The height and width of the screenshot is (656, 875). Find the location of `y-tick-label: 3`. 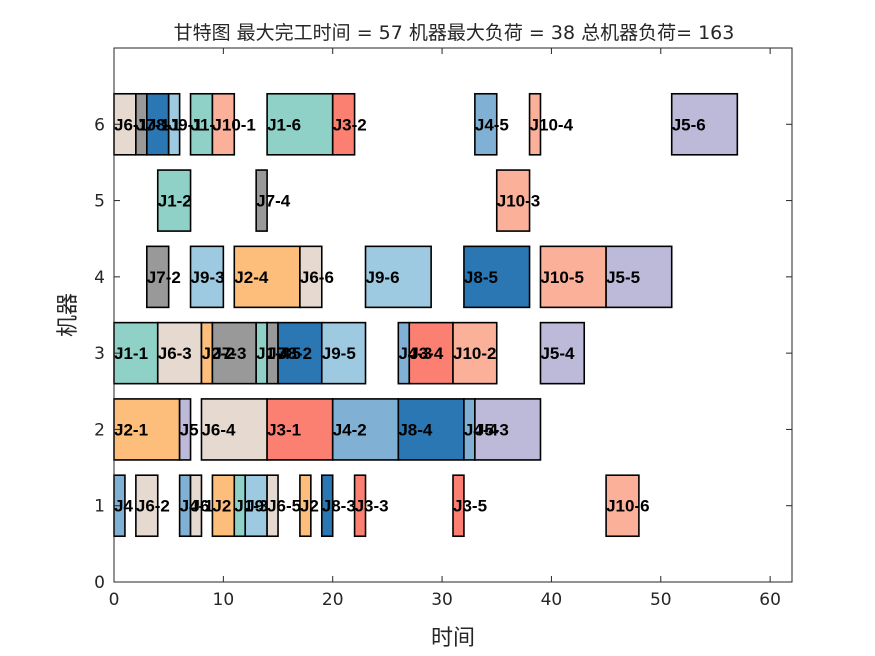

y-tick-label: 3 is located at coordinates (99, 354).